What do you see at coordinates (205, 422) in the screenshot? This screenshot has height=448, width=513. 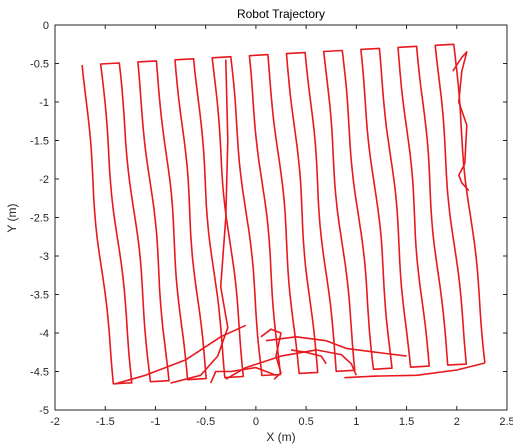 I see `x-tick-label: -0.5` at bounding box center [205, 422].